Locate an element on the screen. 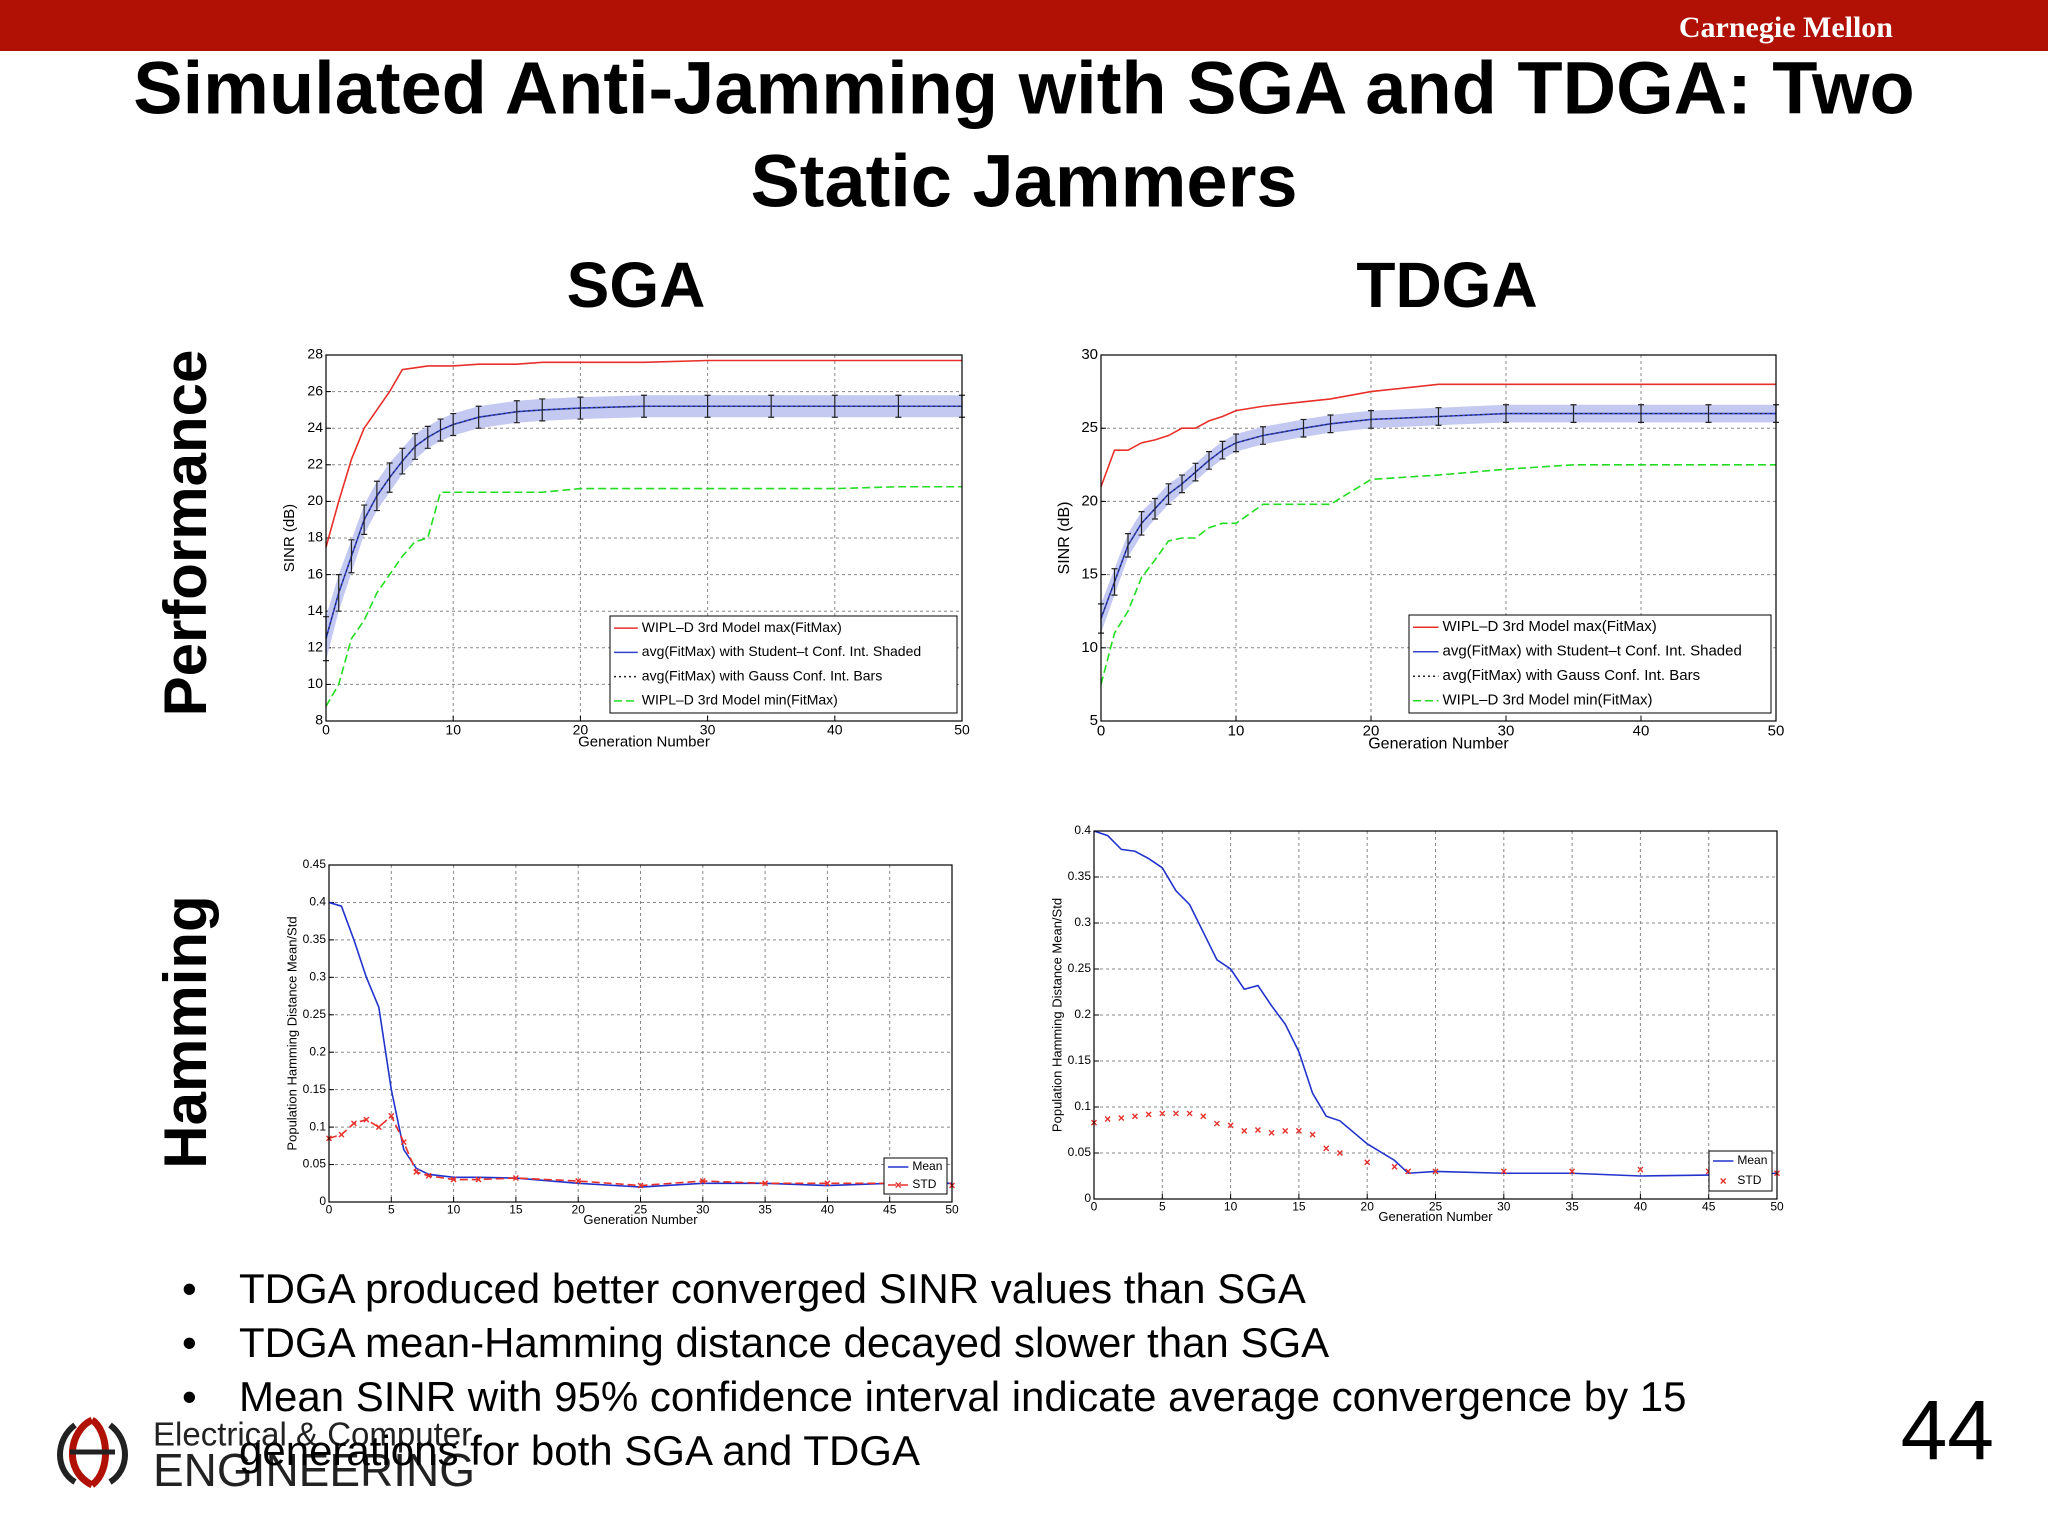 The image size is (2048, 1536). y-tick-label: 12 is located at coordinates (315, 647).